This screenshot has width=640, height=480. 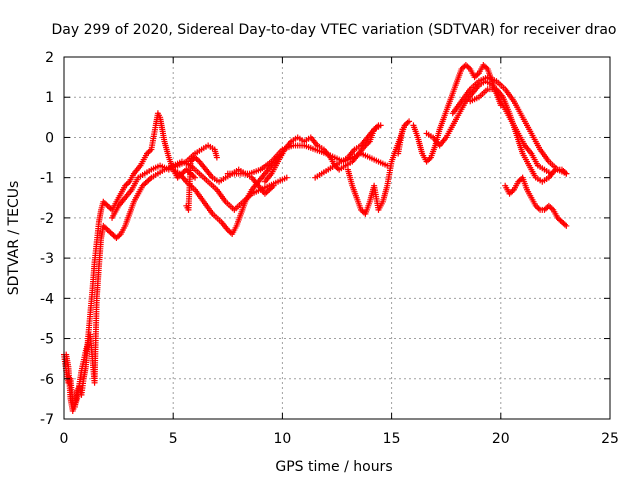 I want to click on y-tick-label: -3, so click(x=47, y=259).